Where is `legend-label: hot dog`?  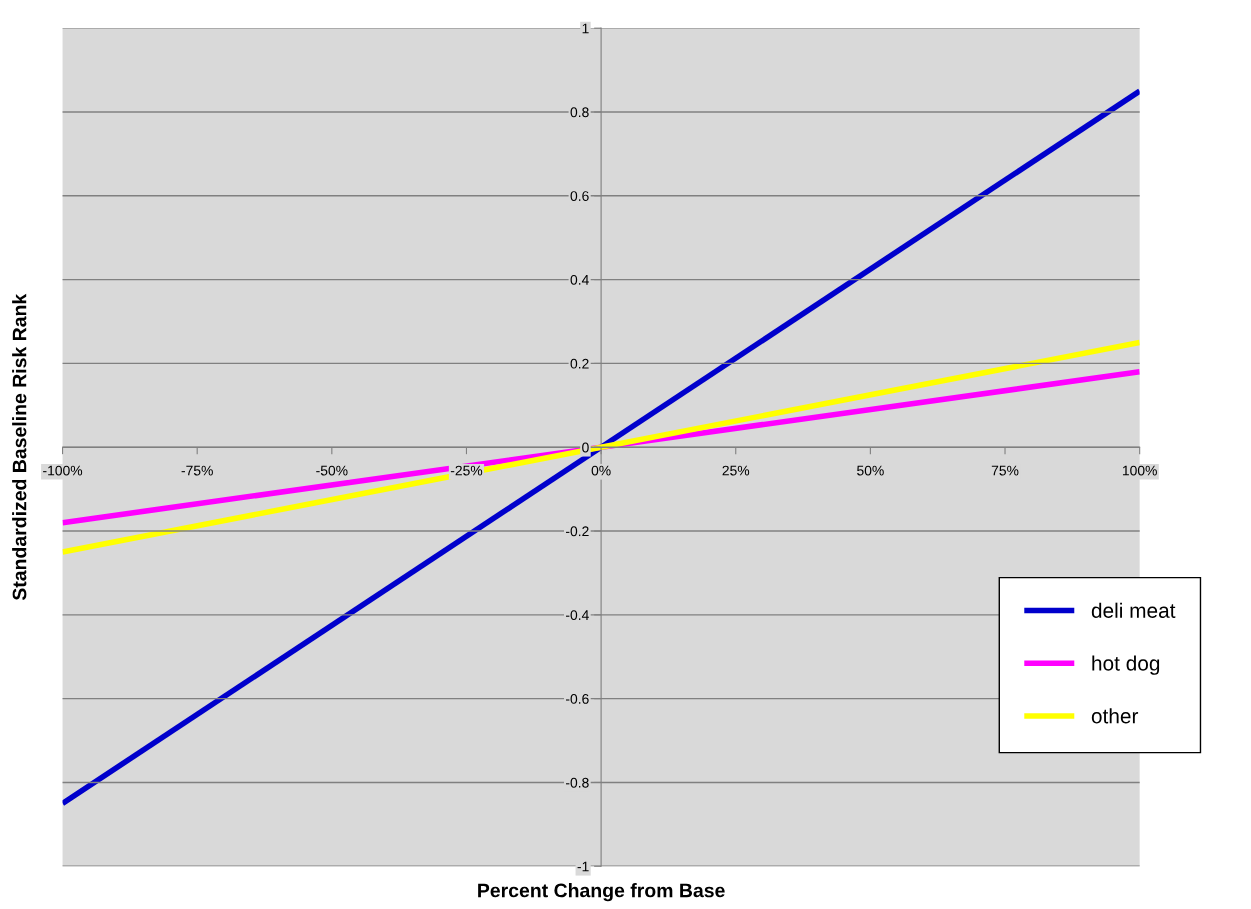 legend-label: hot dog is located at coordinates (1126, 665).